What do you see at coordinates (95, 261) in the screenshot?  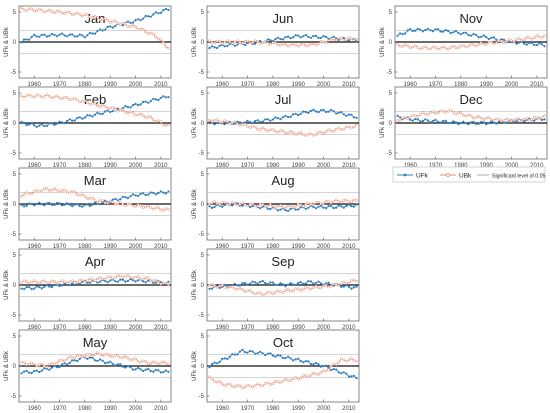 I see `panel-title: Apr` at bounding box center [95, 261].